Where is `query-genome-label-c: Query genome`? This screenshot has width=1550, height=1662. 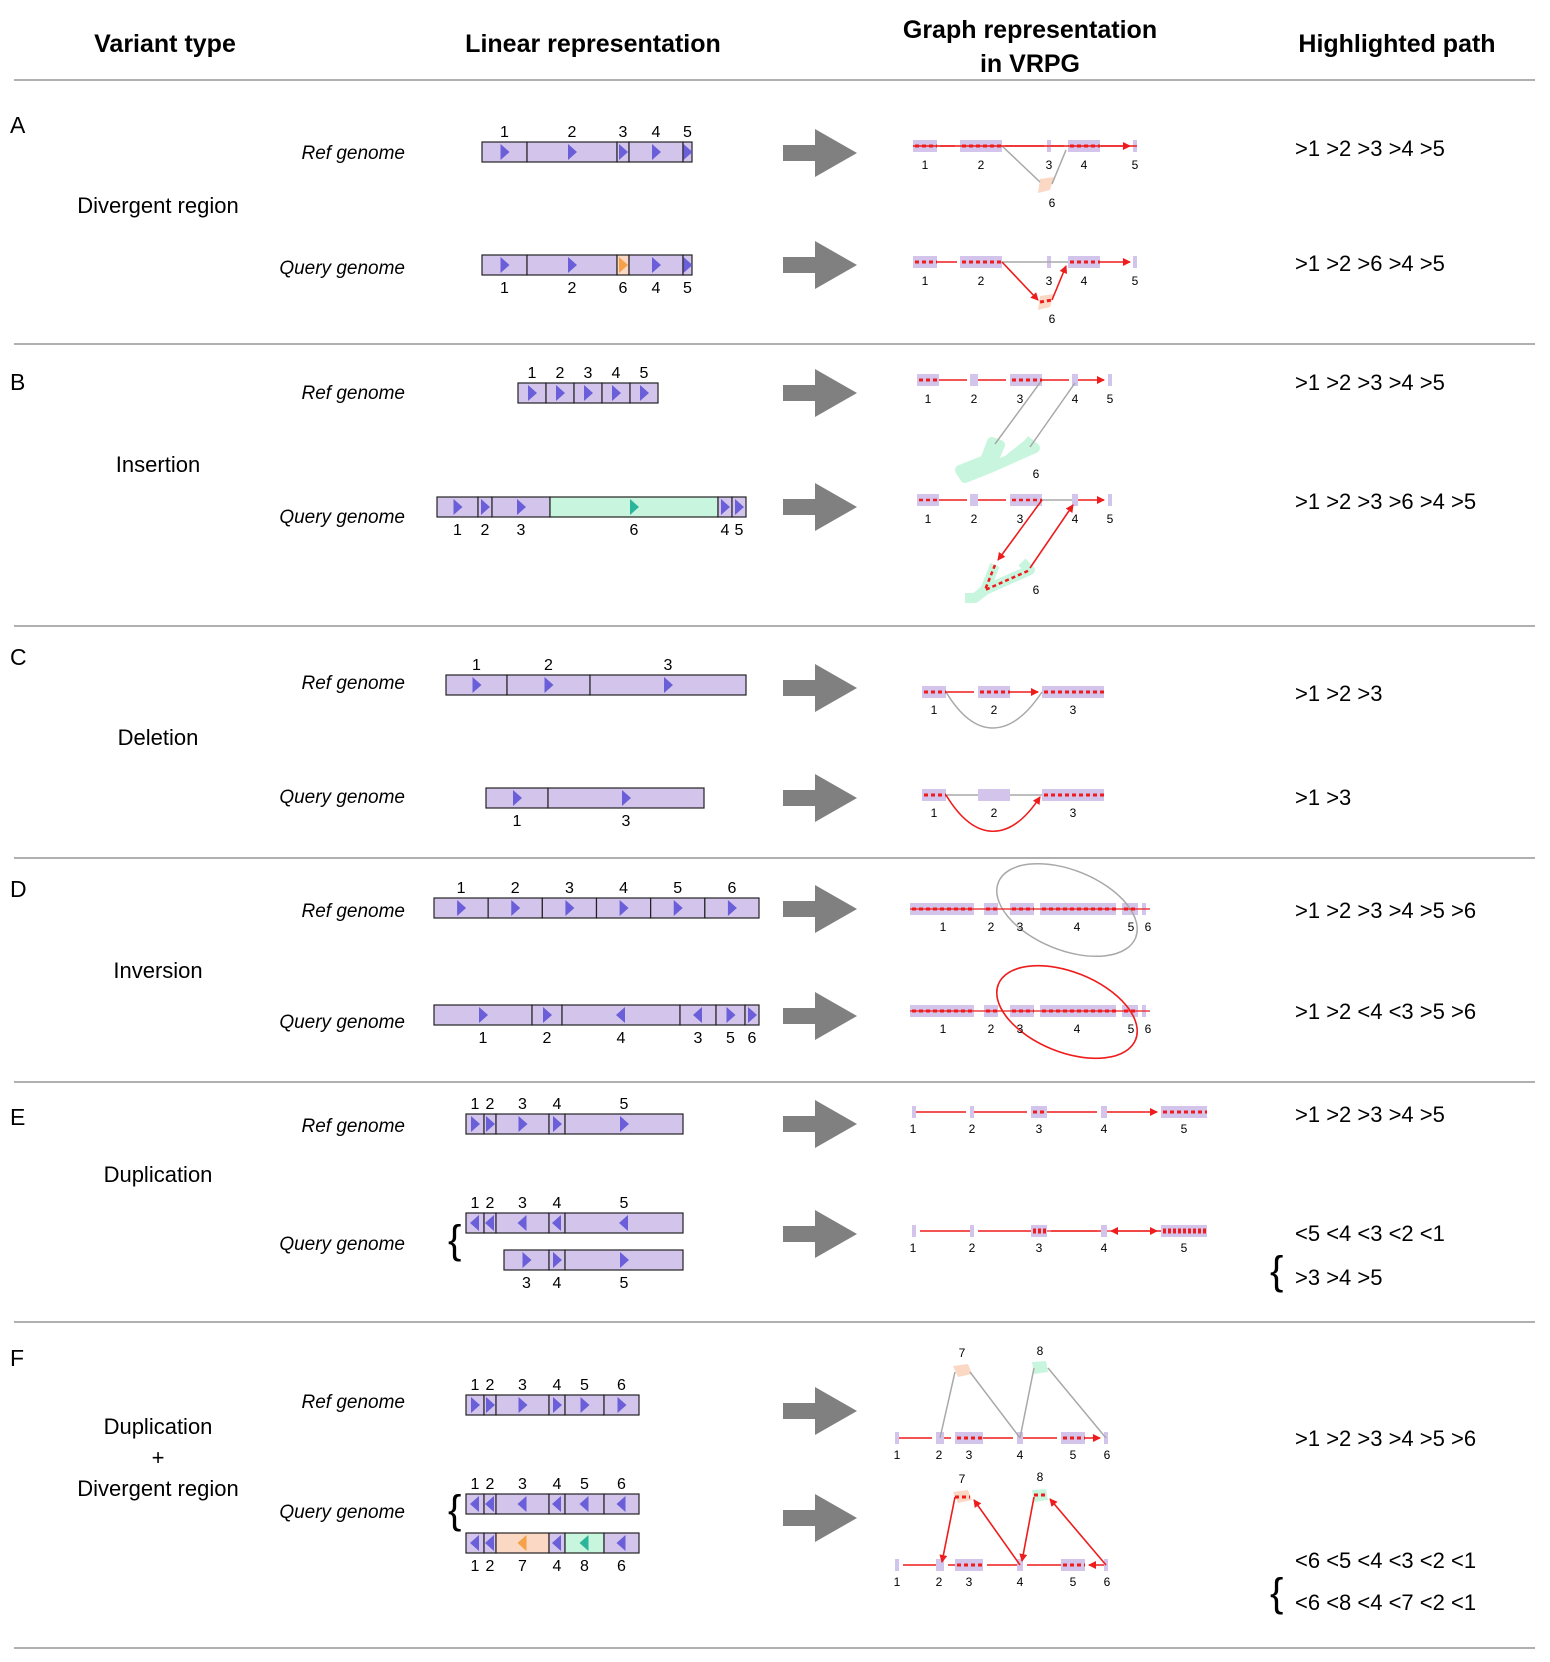
query-genome-label-c: Query genome is located at coordinates (342, 797).